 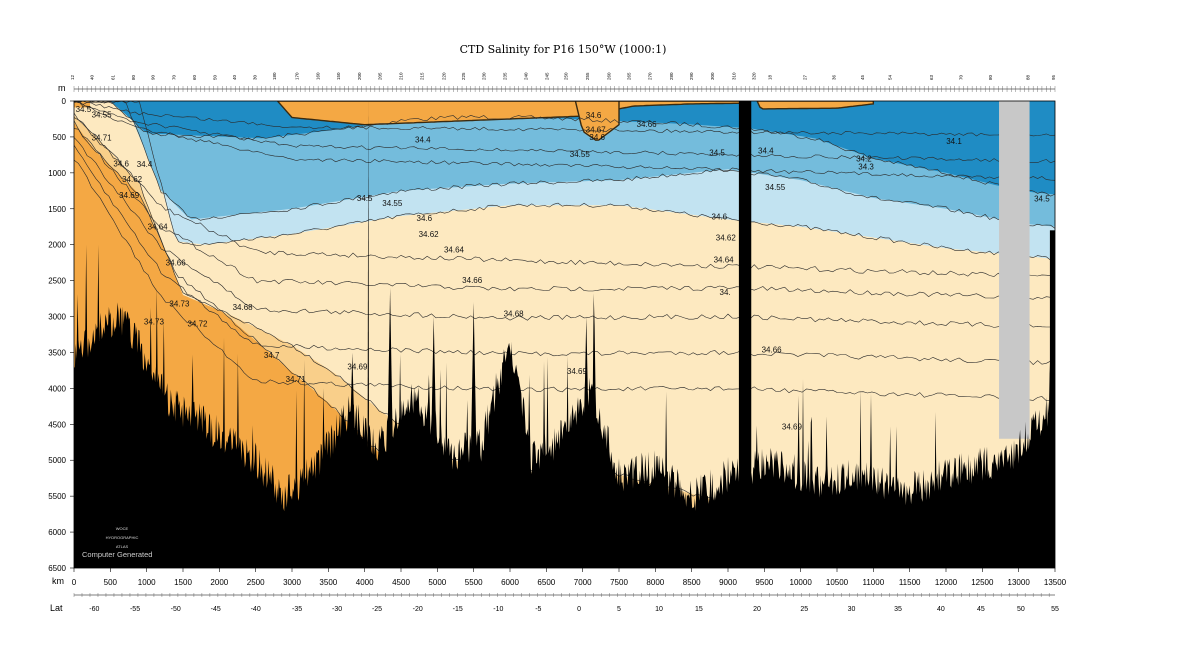 What do you see at coordinates (297, 76) in the screenshot?
I see `station-label: 170` at bounding box center [297, 76].